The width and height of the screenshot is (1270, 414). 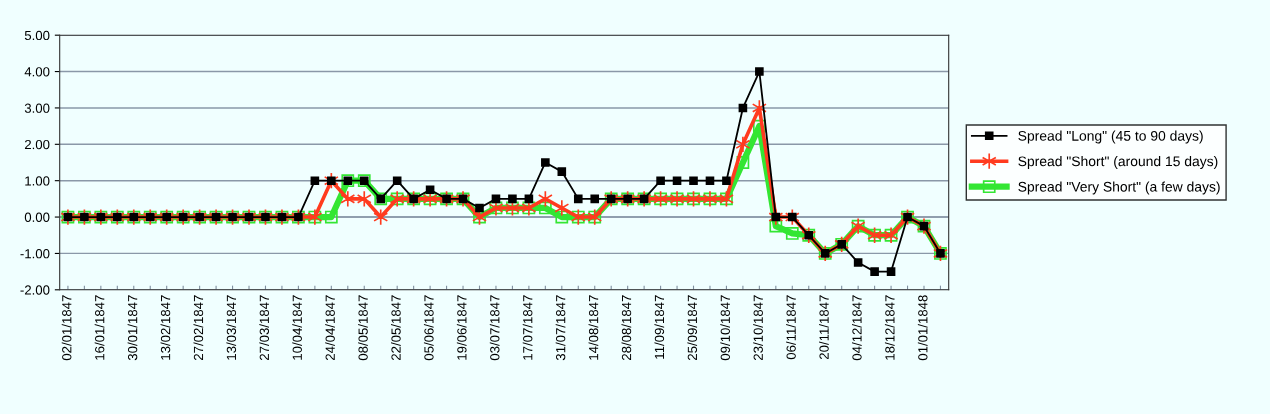 What do you see at coordinates (659, 327) in the screenshot?
I see `x-tick-label: 11/09/1847` at bounding box center [659, 327].